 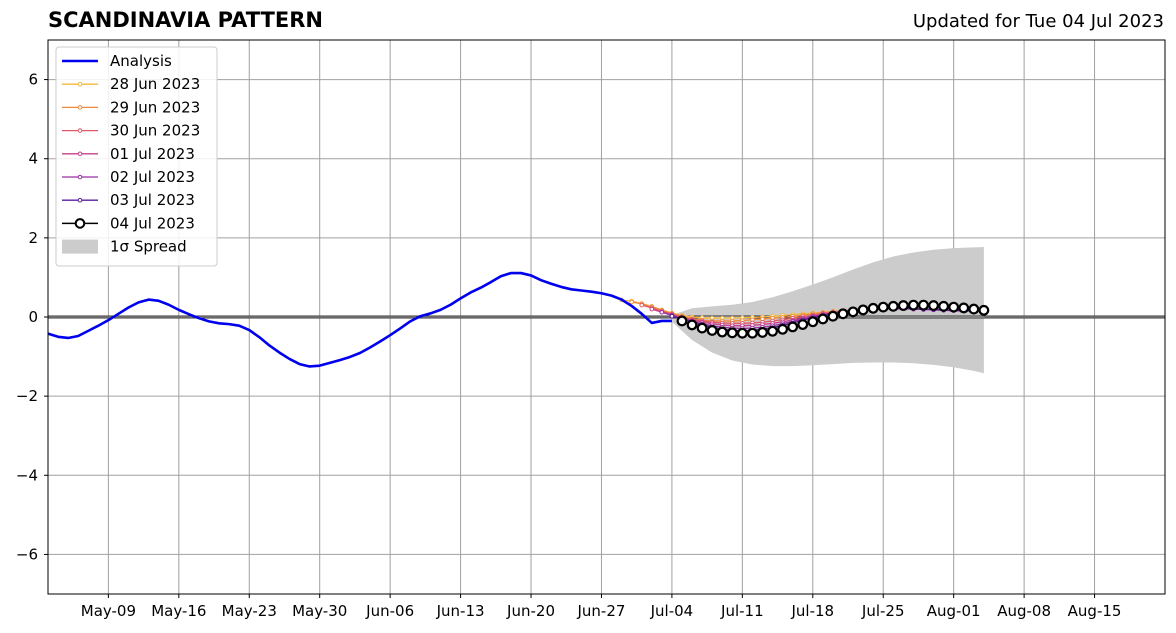 I want to click on legend-label: 28 Jun 2023, so click(x=155, y=84).